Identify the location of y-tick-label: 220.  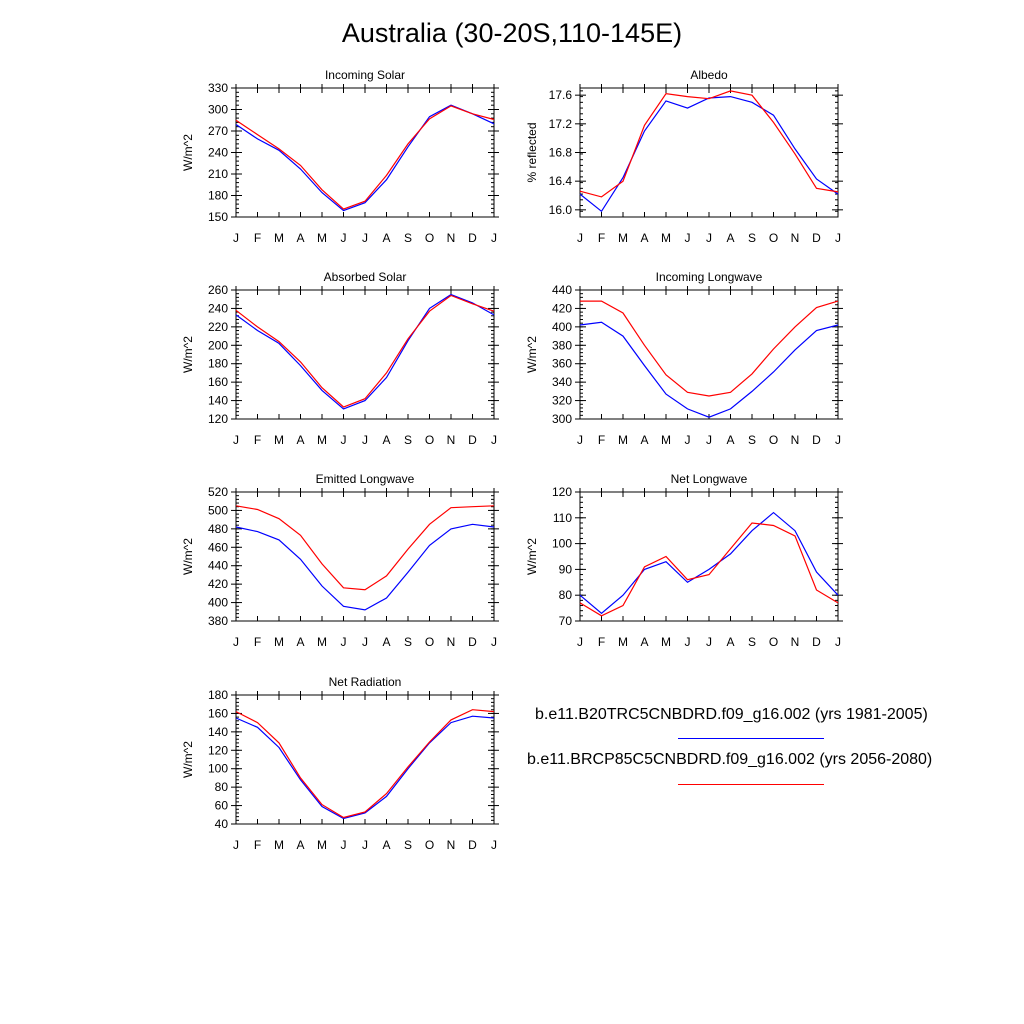
(218, 327).